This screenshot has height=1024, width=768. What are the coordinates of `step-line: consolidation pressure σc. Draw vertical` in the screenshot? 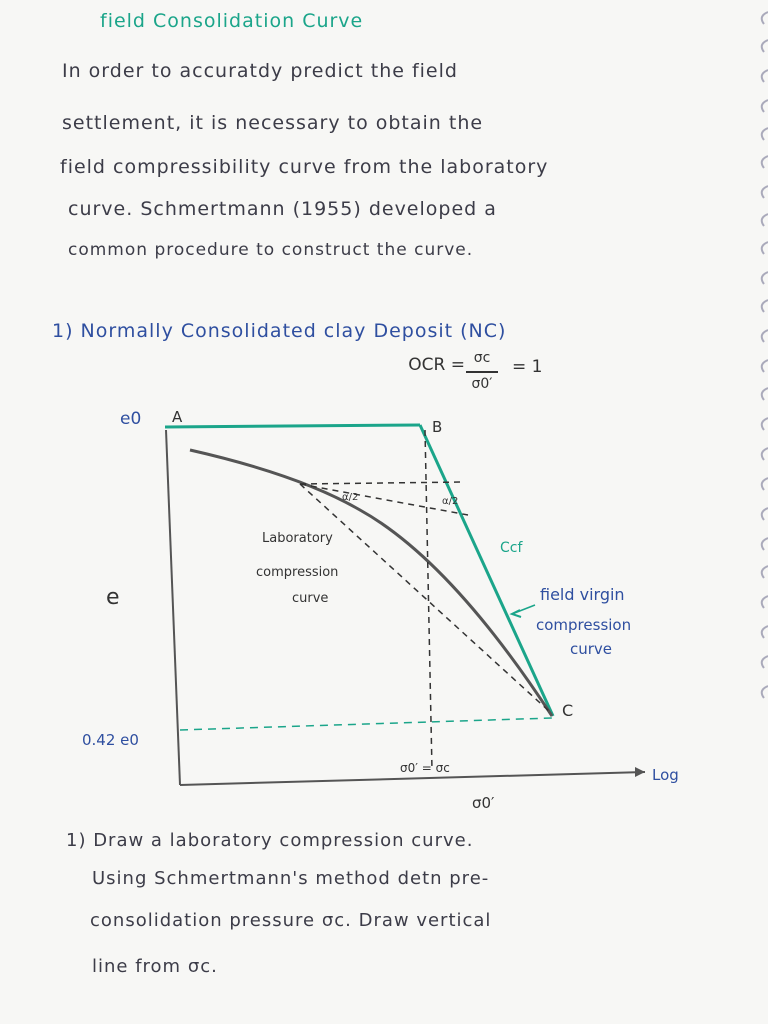 It's located at (291, 920).